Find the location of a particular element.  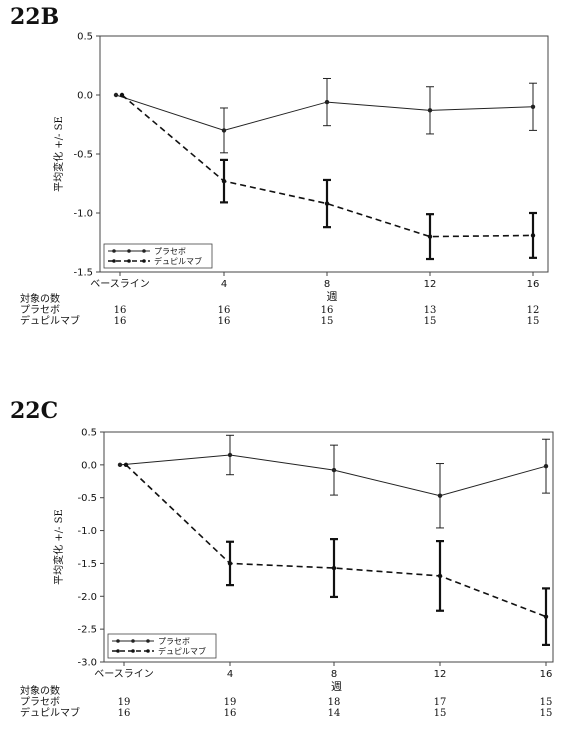

y-tick-label: -3.0 is located at coordinates (87, 663).